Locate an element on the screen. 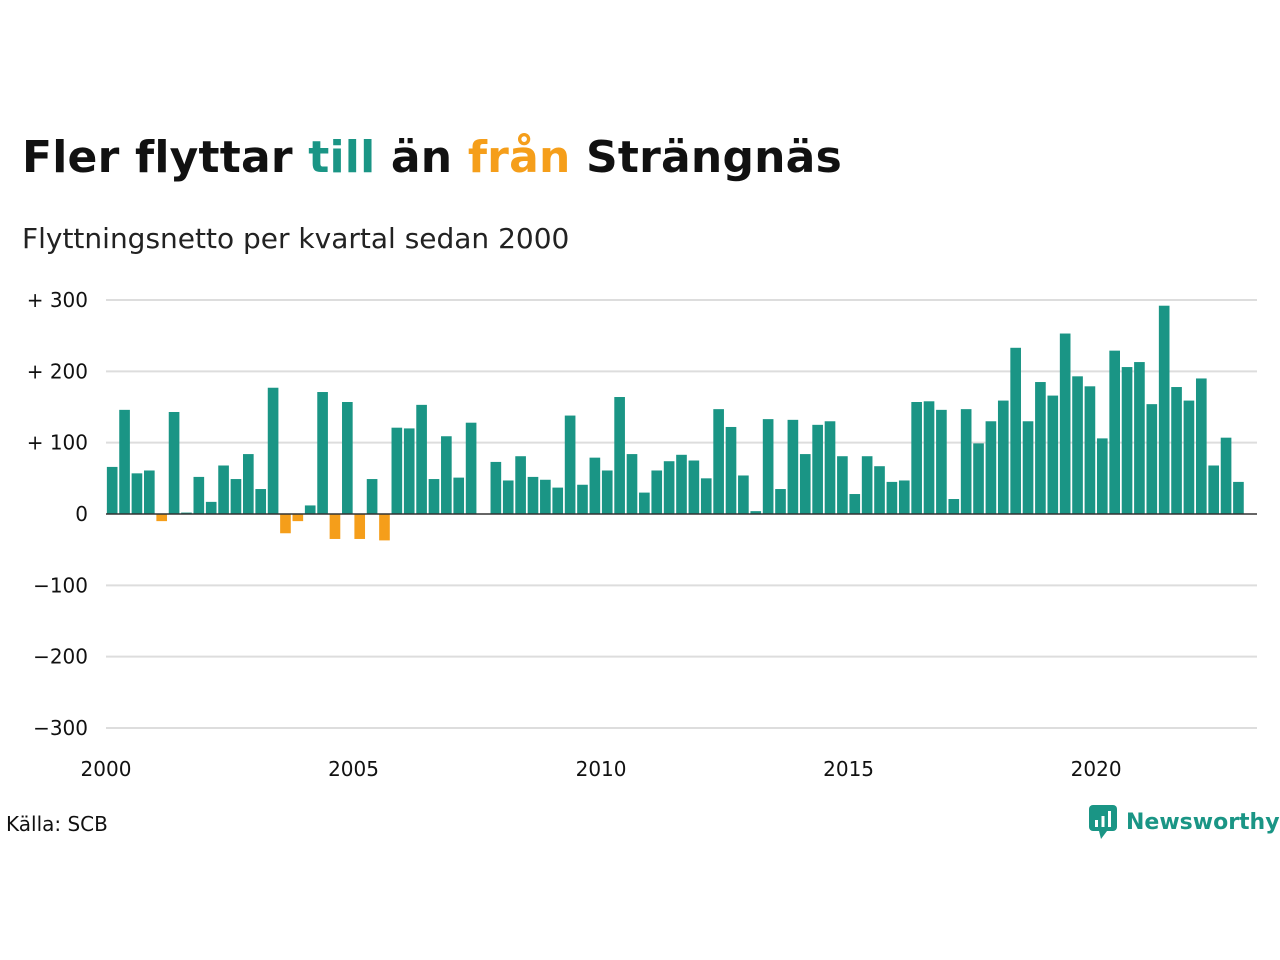 The image size is (1280, 960). y-tick-label: −200 is located at coordinates (60, 657).